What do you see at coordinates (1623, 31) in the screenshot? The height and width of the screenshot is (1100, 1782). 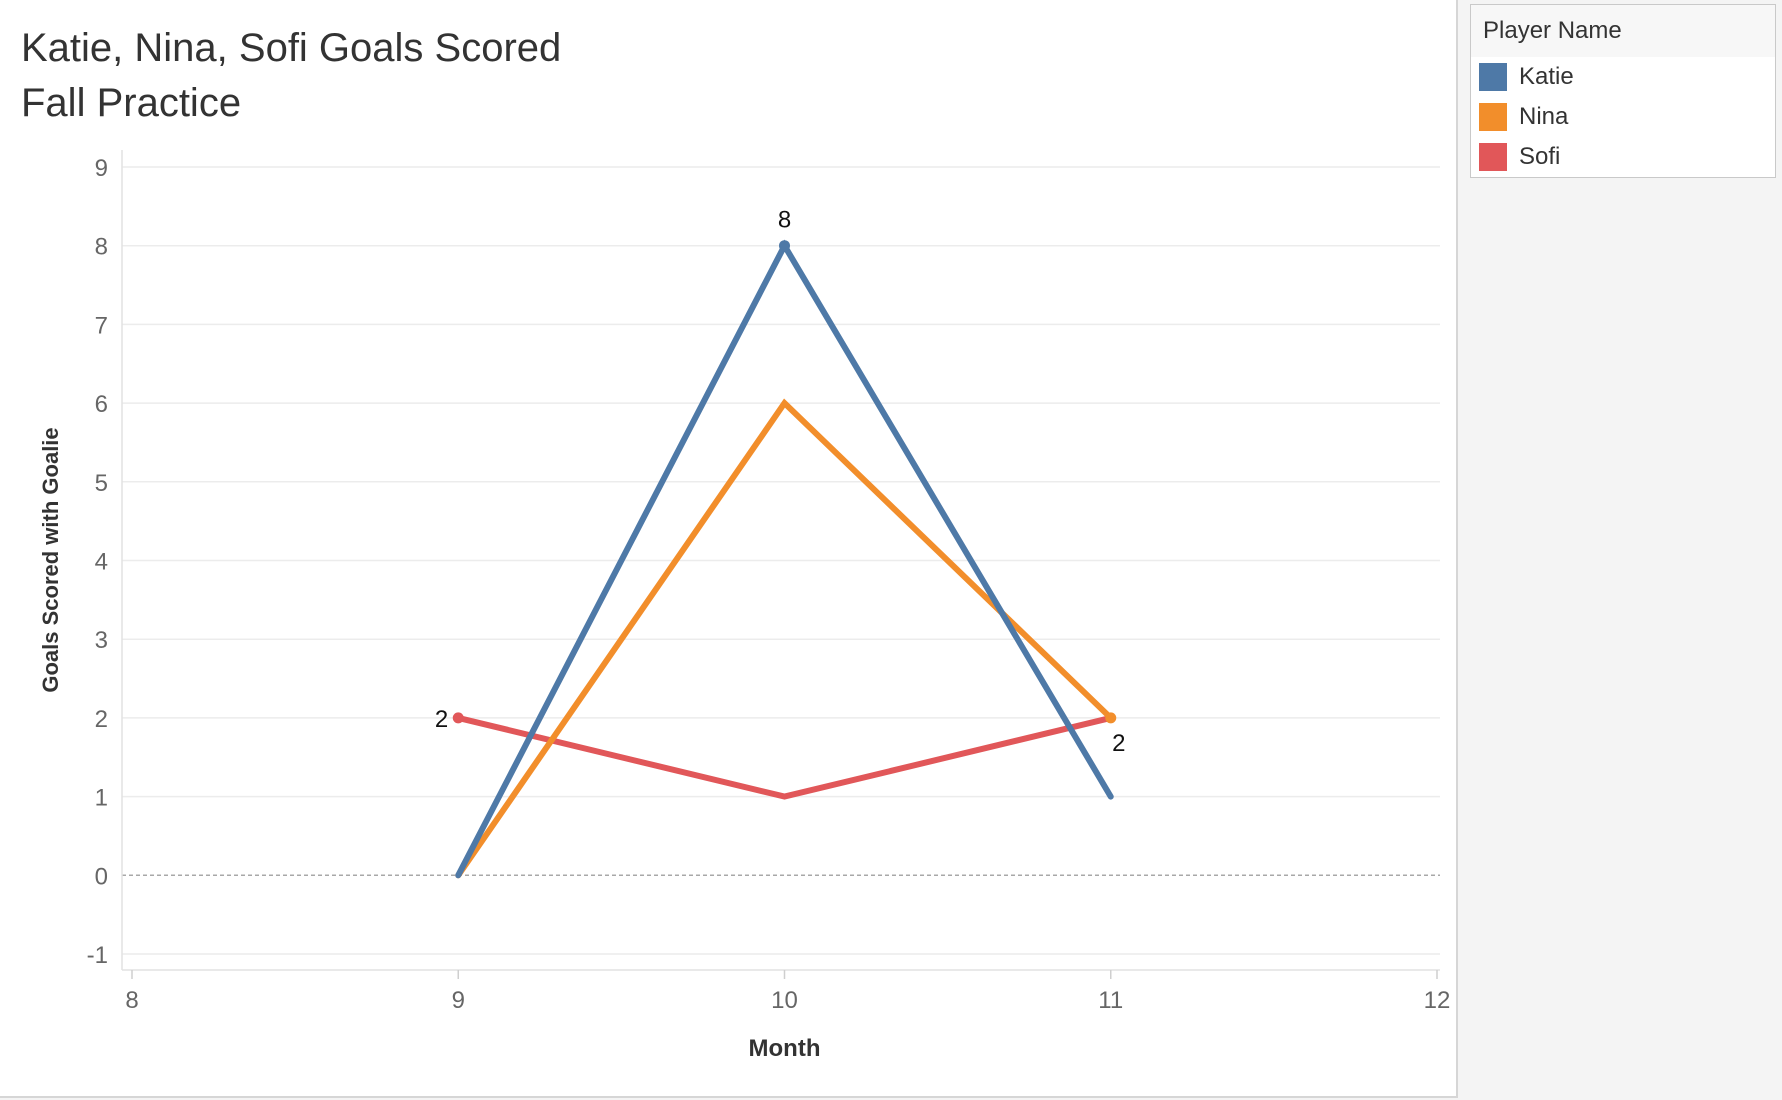 I see `legend-title: Player Name` at bounding box center [1623, 31].